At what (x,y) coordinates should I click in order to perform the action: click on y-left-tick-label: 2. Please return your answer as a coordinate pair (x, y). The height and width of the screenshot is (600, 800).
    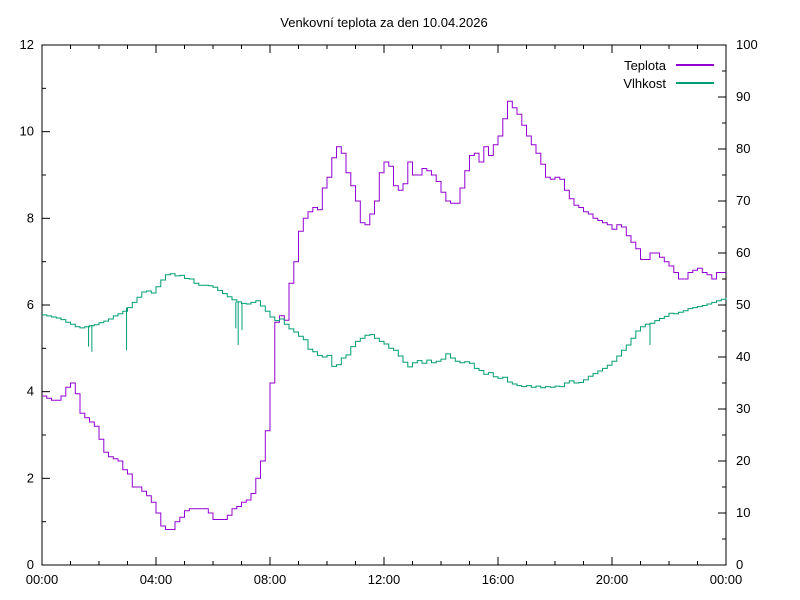
    Looking at the image, I should click on (30, 477).